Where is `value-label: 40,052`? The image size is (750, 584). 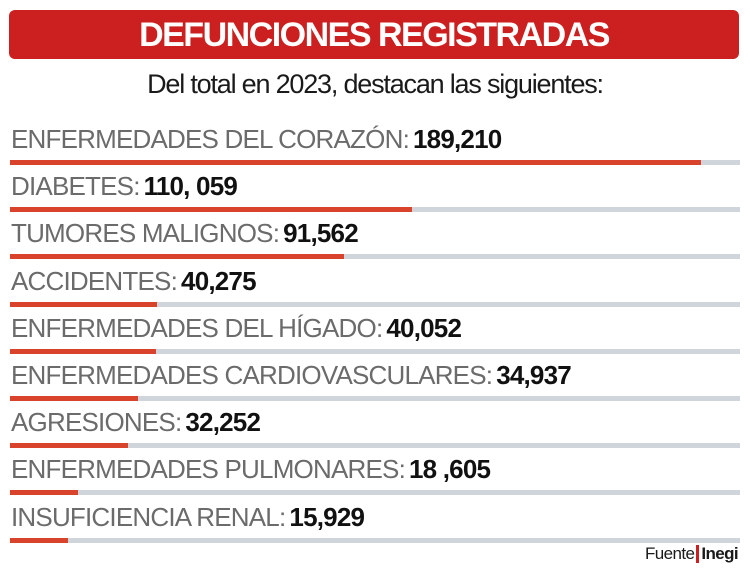 value-label: 40,052 is located at coordinates (424, 327).